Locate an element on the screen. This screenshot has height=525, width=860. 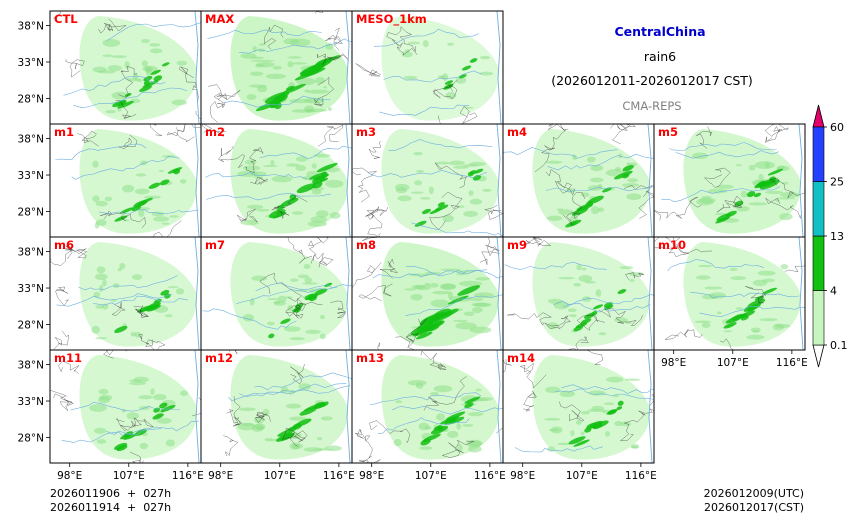
panel-label: m2 is located at coordinates (215, 132).